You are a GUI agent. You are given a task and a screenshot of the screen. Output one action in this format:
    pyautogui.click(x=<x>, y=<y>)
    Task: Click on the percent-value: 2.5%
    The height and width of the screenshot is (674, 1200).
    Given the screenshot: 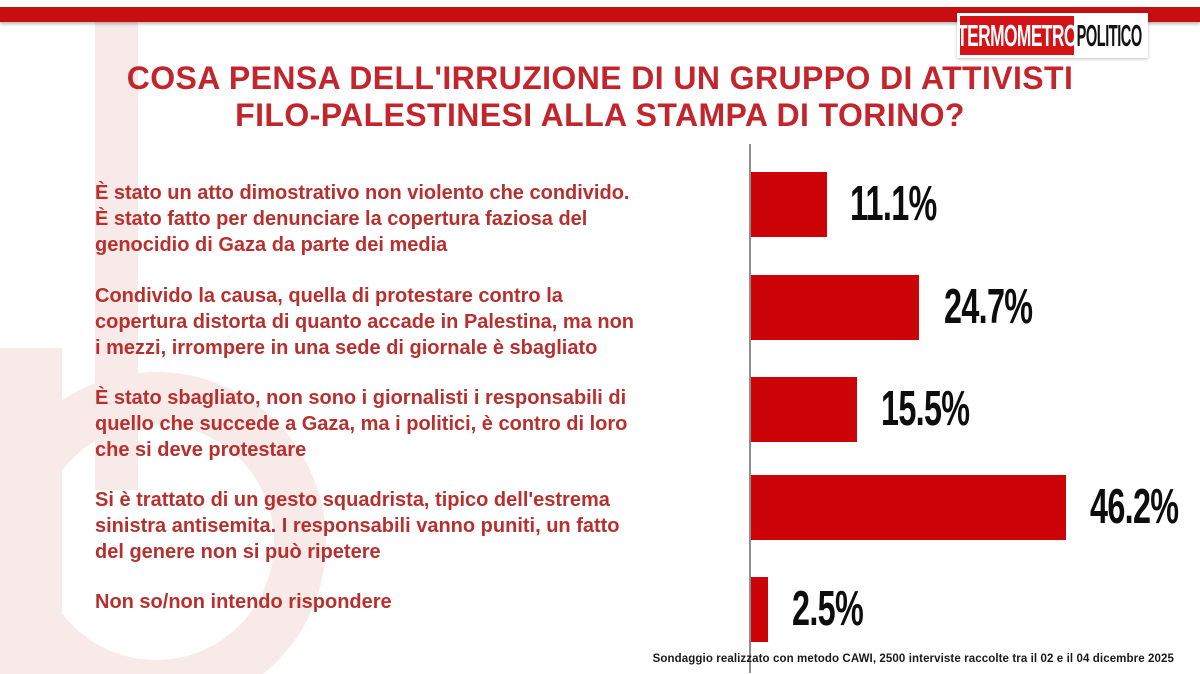 What is the action you would take?
    pyautogui.click(x=828, y=609)
    